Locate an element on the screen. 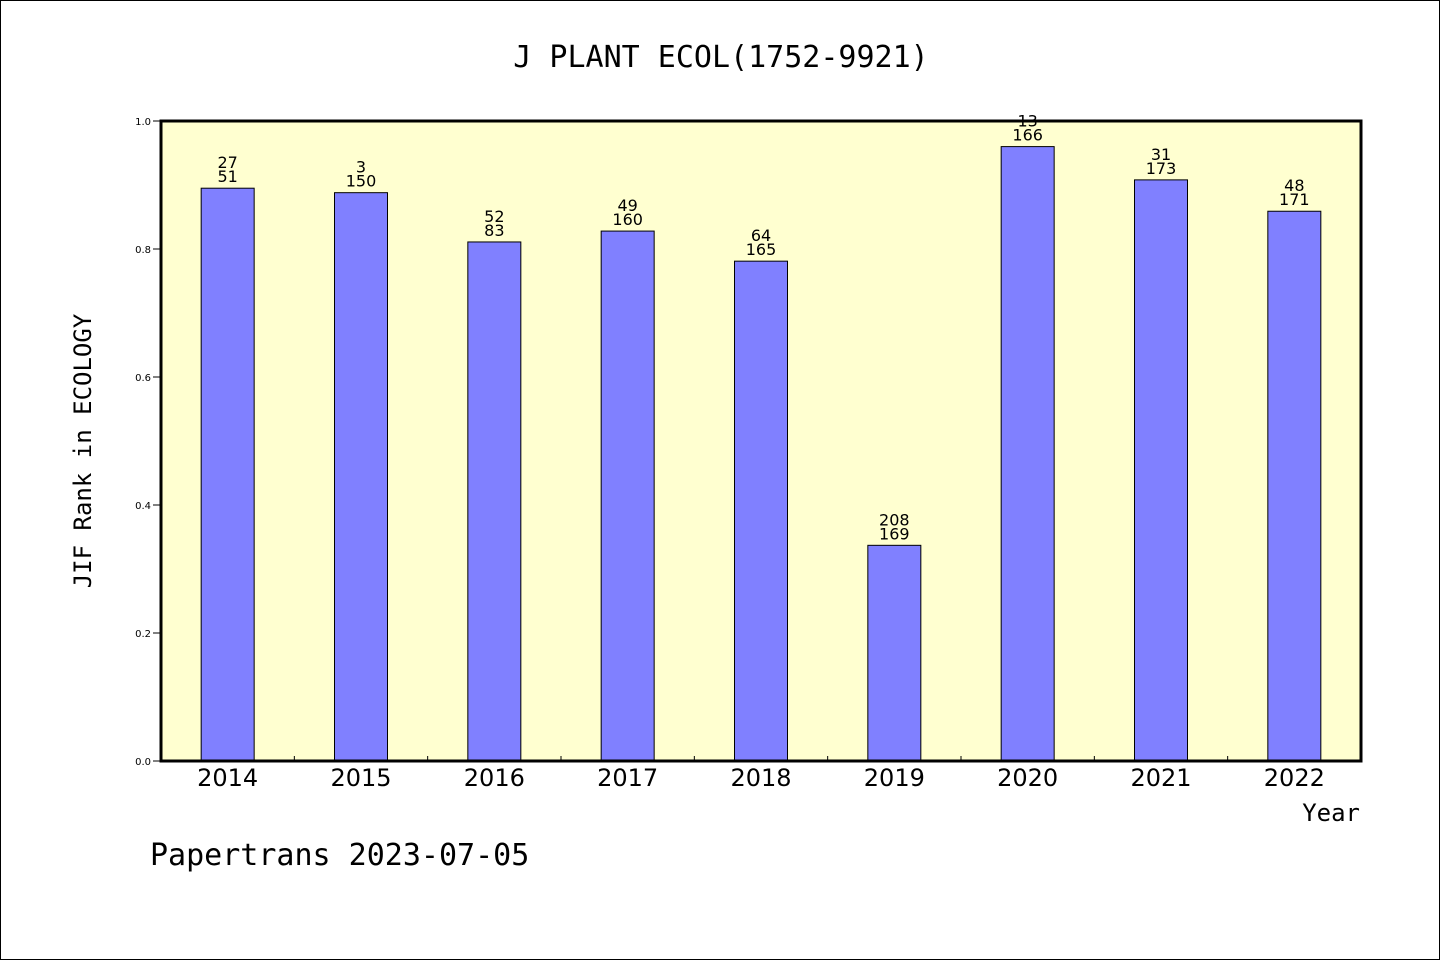 The image size is (1440, 960). x-axis-label: Year is located at coordinates (1331, 813).